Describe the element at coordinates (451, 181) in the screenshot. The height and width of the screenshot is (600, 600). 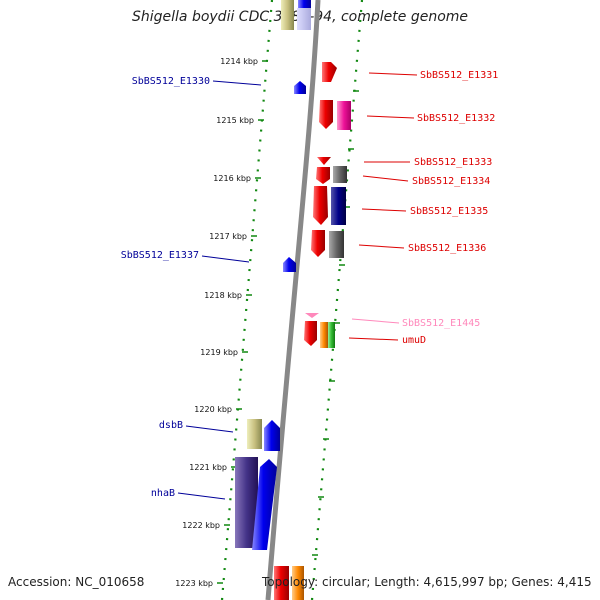
I see `gene-label-sbbs512-e1334: SbBS512_E1334` at that location.